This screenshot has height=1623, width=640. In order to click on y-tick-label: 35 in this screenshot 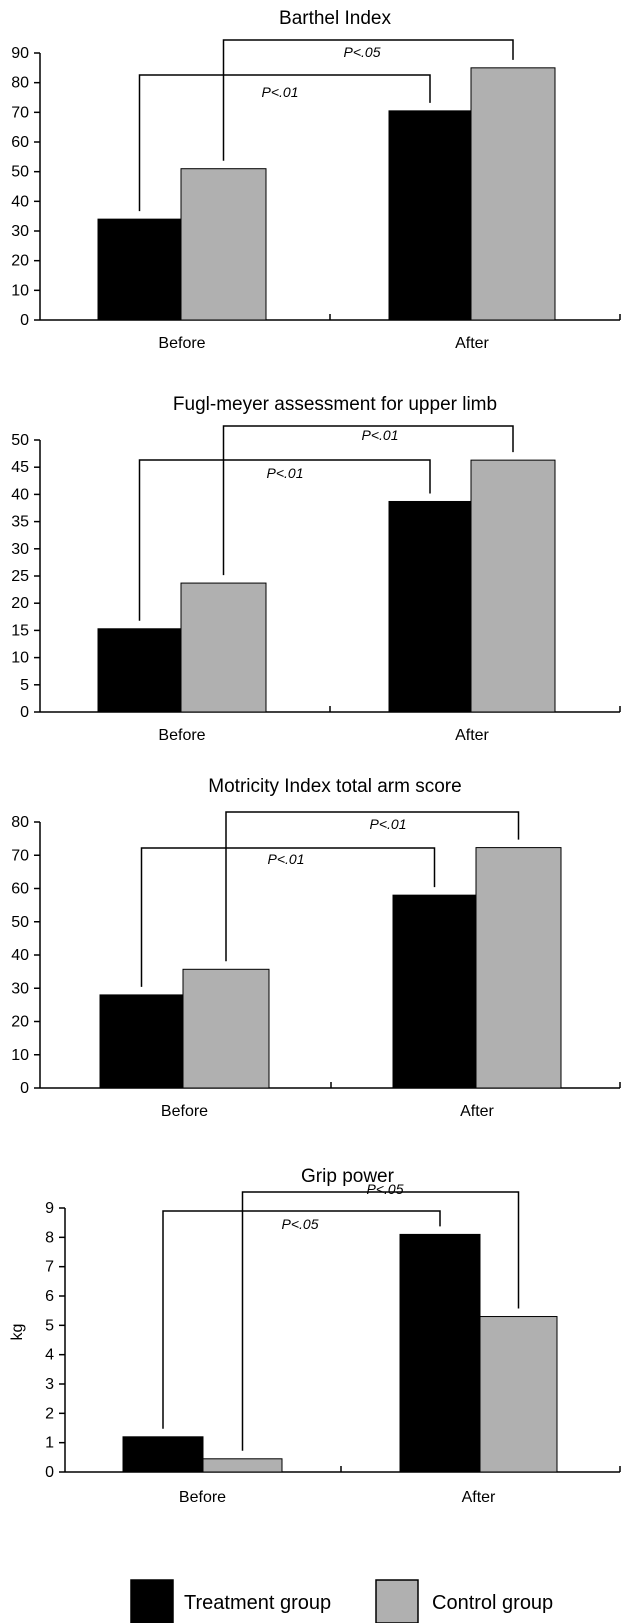, I will do `click(20, 522)`.